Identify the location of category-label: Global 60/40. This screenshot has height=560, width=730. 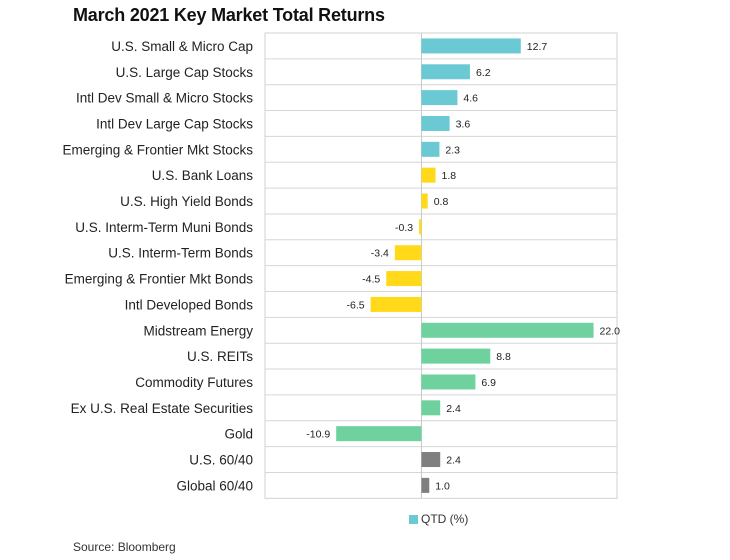
(214, 485).